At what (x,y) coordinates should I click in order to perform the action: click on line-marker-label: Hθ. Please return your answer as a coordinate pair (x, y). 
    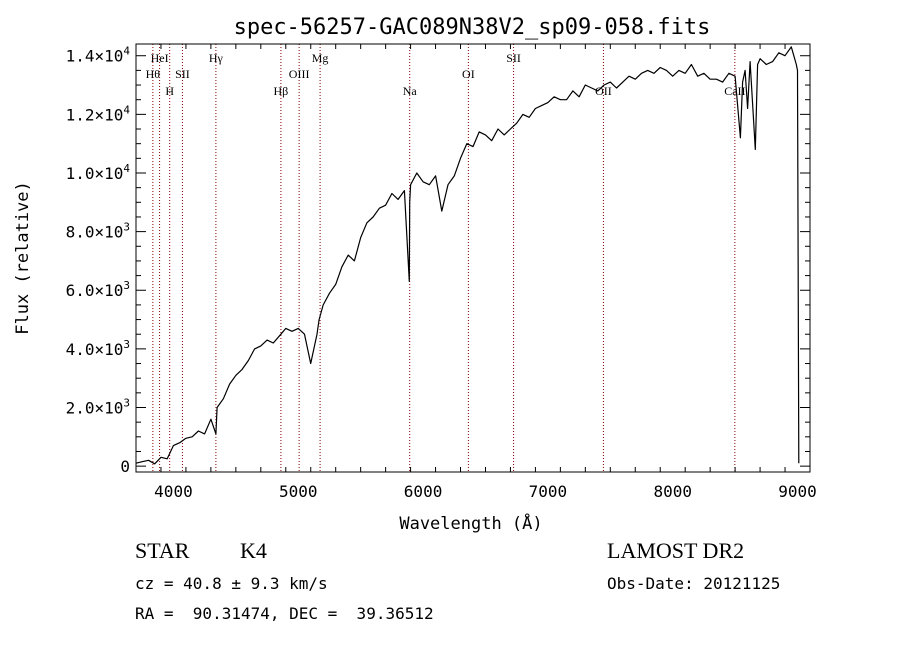
    Looking at the image, I should click on (153, 74).